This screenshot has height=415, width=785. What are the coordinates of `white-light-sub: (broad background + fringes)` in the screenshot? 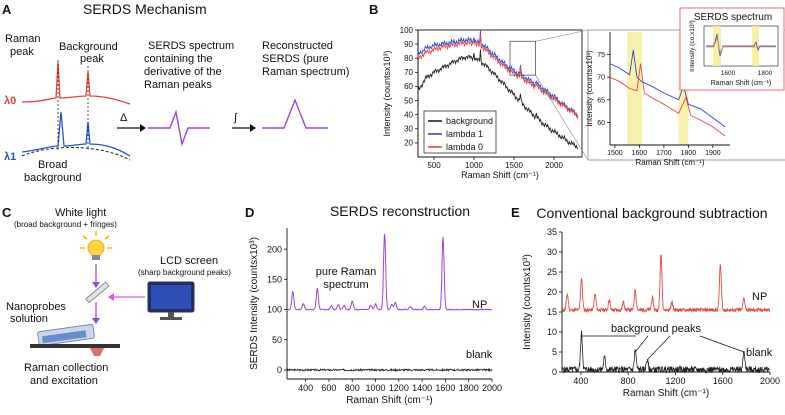 It's located at (65, 224).